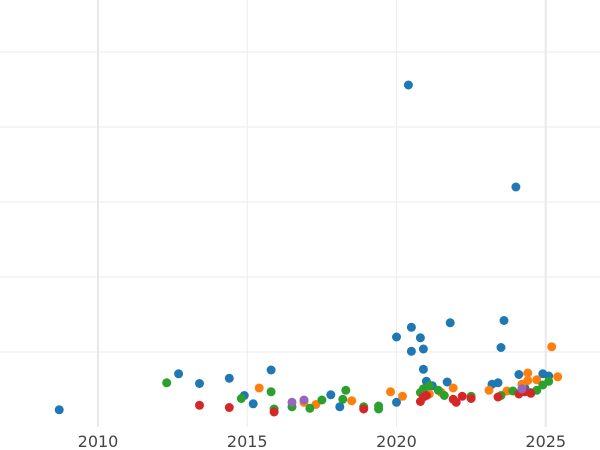 This screenshot has width=600, height=450. I want to click on x-tick-label: 2025, so click(545, 441).